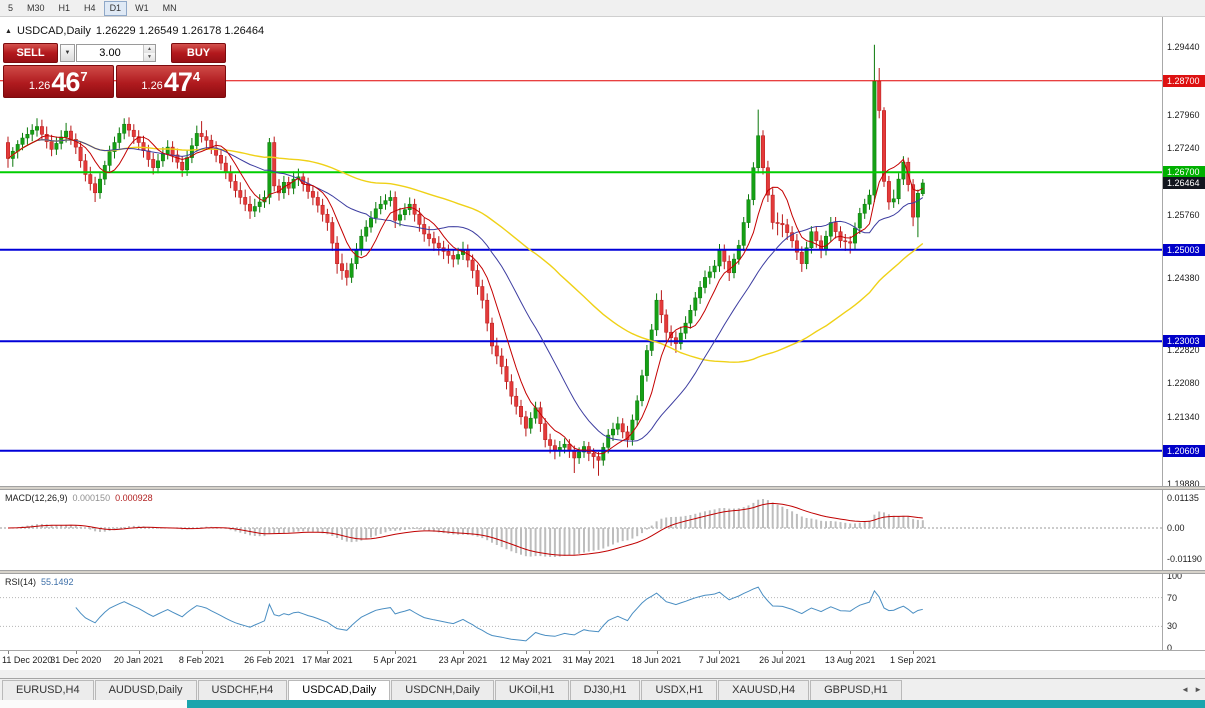 This screenshot has height=708, width=1205. What do you see at coordinates (36, 7) in the screenshot?
I see `timeframe-button-m30: M30` at bounding box center [36, 7].